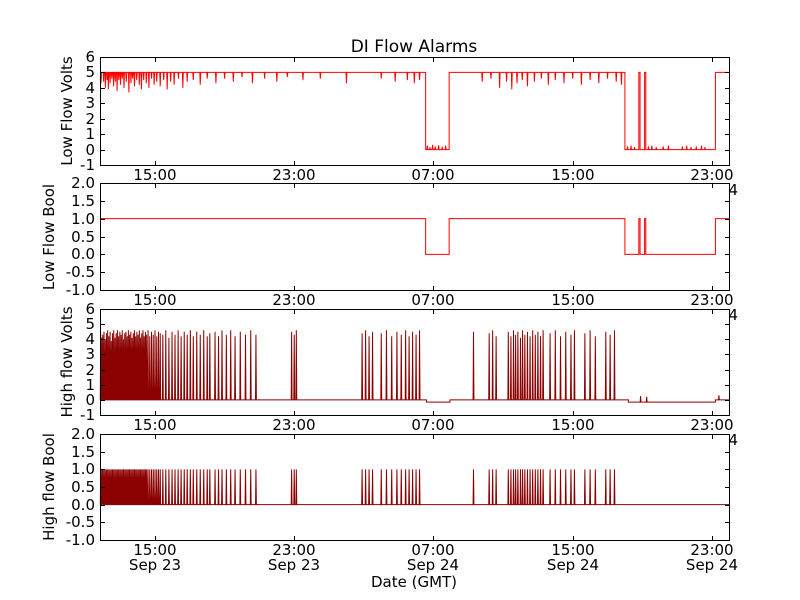  I want to click on axes-frame-high-flow-bool, so click(415, 487).